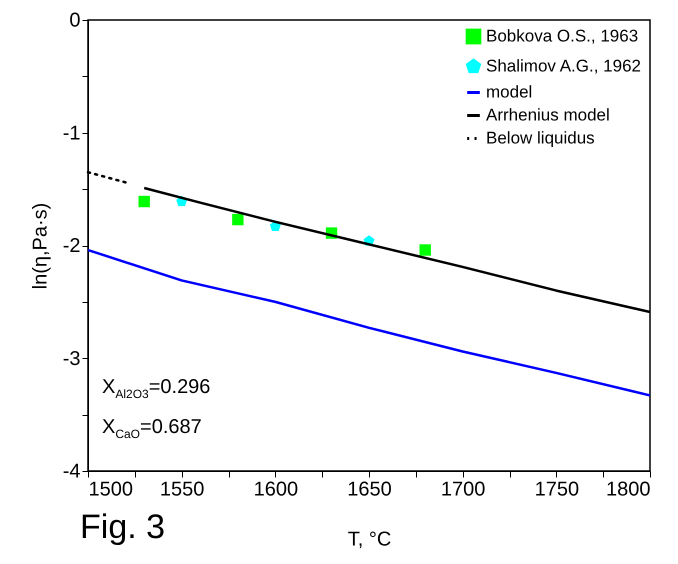 This screenshot has height=564, width=678. What do you see at coordinates (540, 138) in the screenshot?
I see `legend-label: Below liquidus` at bounding box center [540, 138].